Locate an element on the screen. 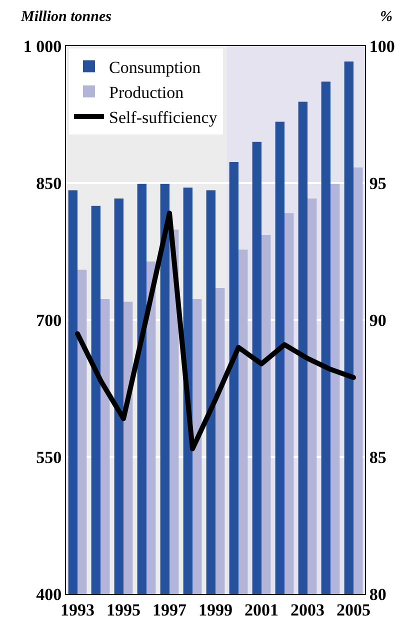  y-tick-label: 850 is located at coordinates (49, 183).